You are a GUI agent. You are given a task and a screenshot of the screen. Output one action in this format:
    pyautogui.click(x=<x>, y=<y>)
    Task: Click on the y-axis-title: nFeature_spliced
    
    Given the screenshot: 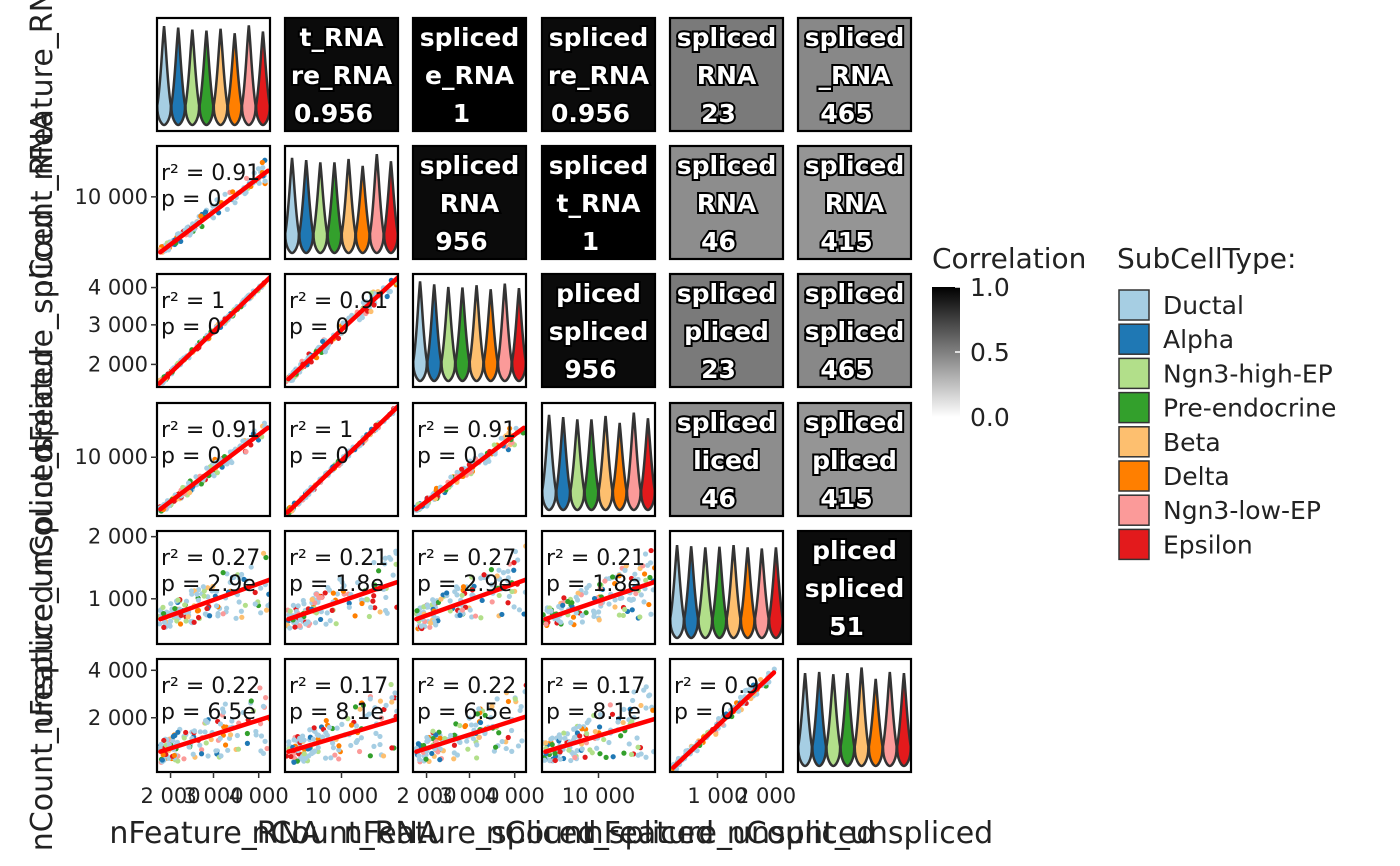 What is the action you would take?
    pyautogui.click(x=42, y=335)
    